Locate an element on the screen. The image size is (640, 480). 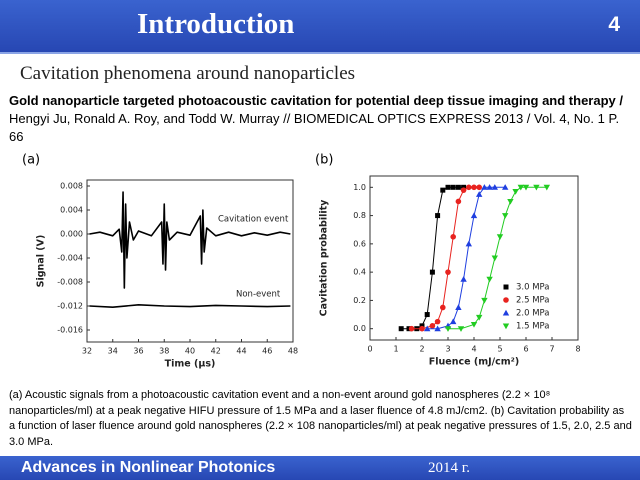
y-tick-label: 0.004 is located at coordinates (71, 210).